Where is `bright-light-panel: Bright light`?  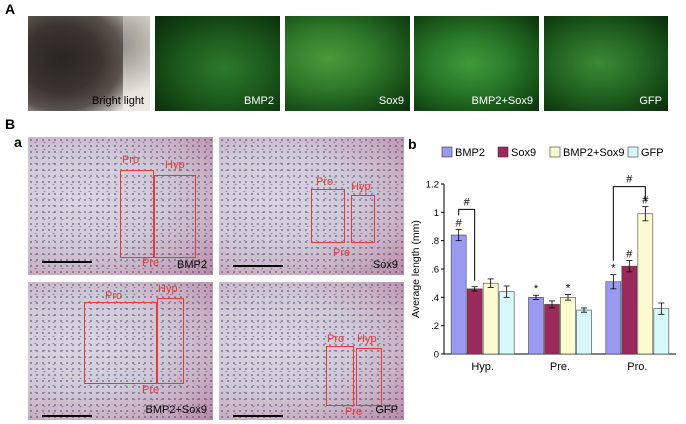
bright-light-panel: Bright light is located at coordinates (89, 63).